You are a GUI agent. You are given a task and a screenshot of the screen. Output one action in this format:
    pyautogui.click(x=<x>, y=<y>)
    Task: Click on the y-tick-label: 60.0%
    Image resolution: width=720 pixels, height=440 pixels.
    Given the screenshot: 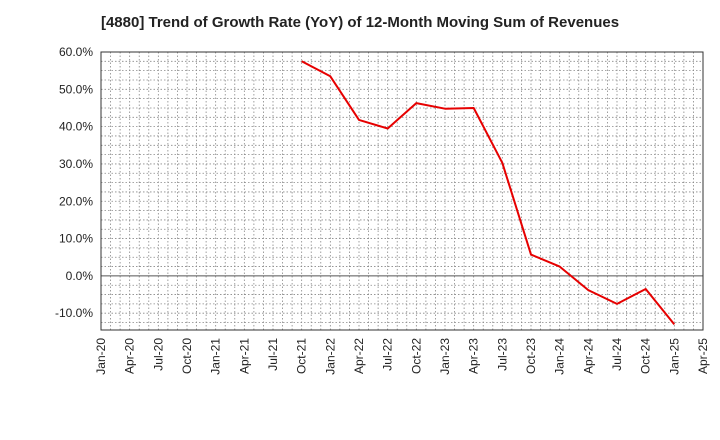 What is the action you would take?
    pyautogui.click(x=76, y=52)
    